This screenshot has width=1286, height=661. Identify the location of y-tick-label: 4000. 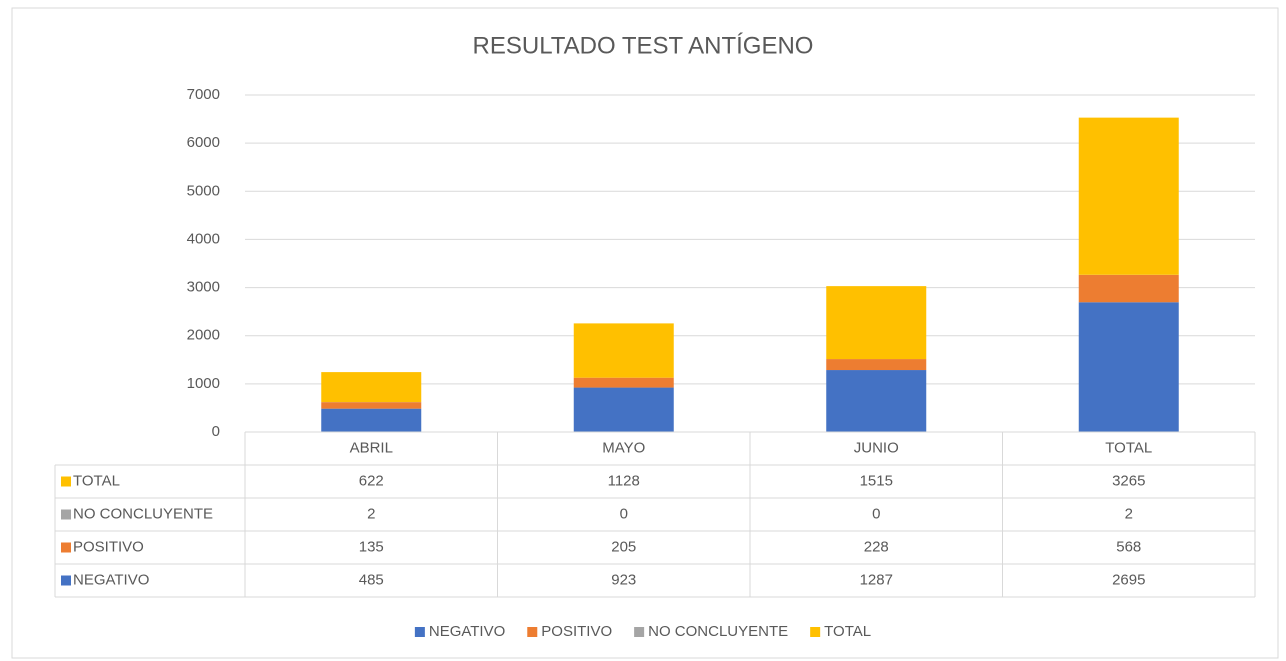
(203, 238).